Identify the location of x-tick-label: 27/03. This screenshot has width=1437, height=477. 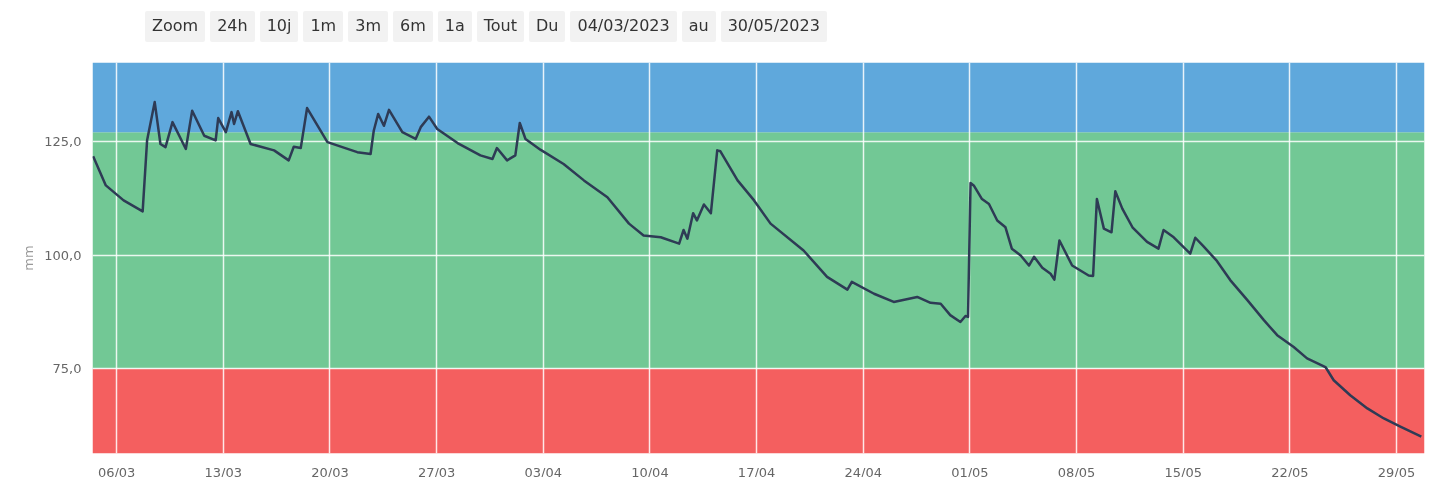
(436, 470).